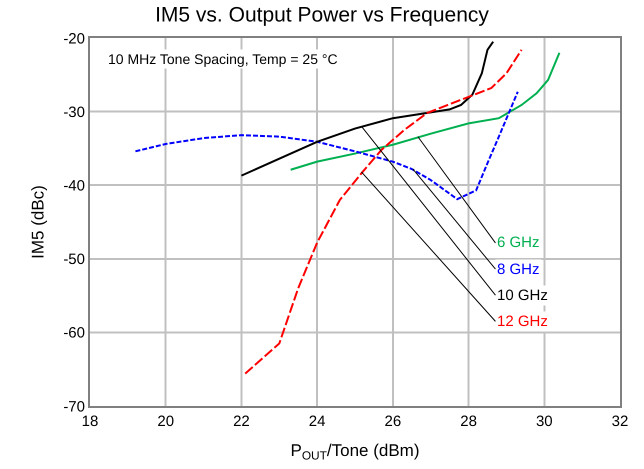 The image size is (644, 469). Describe the element at coordinates (38, 222) in the screenshot. I see `y-axis-title: IM5 (dBc)` at that location.